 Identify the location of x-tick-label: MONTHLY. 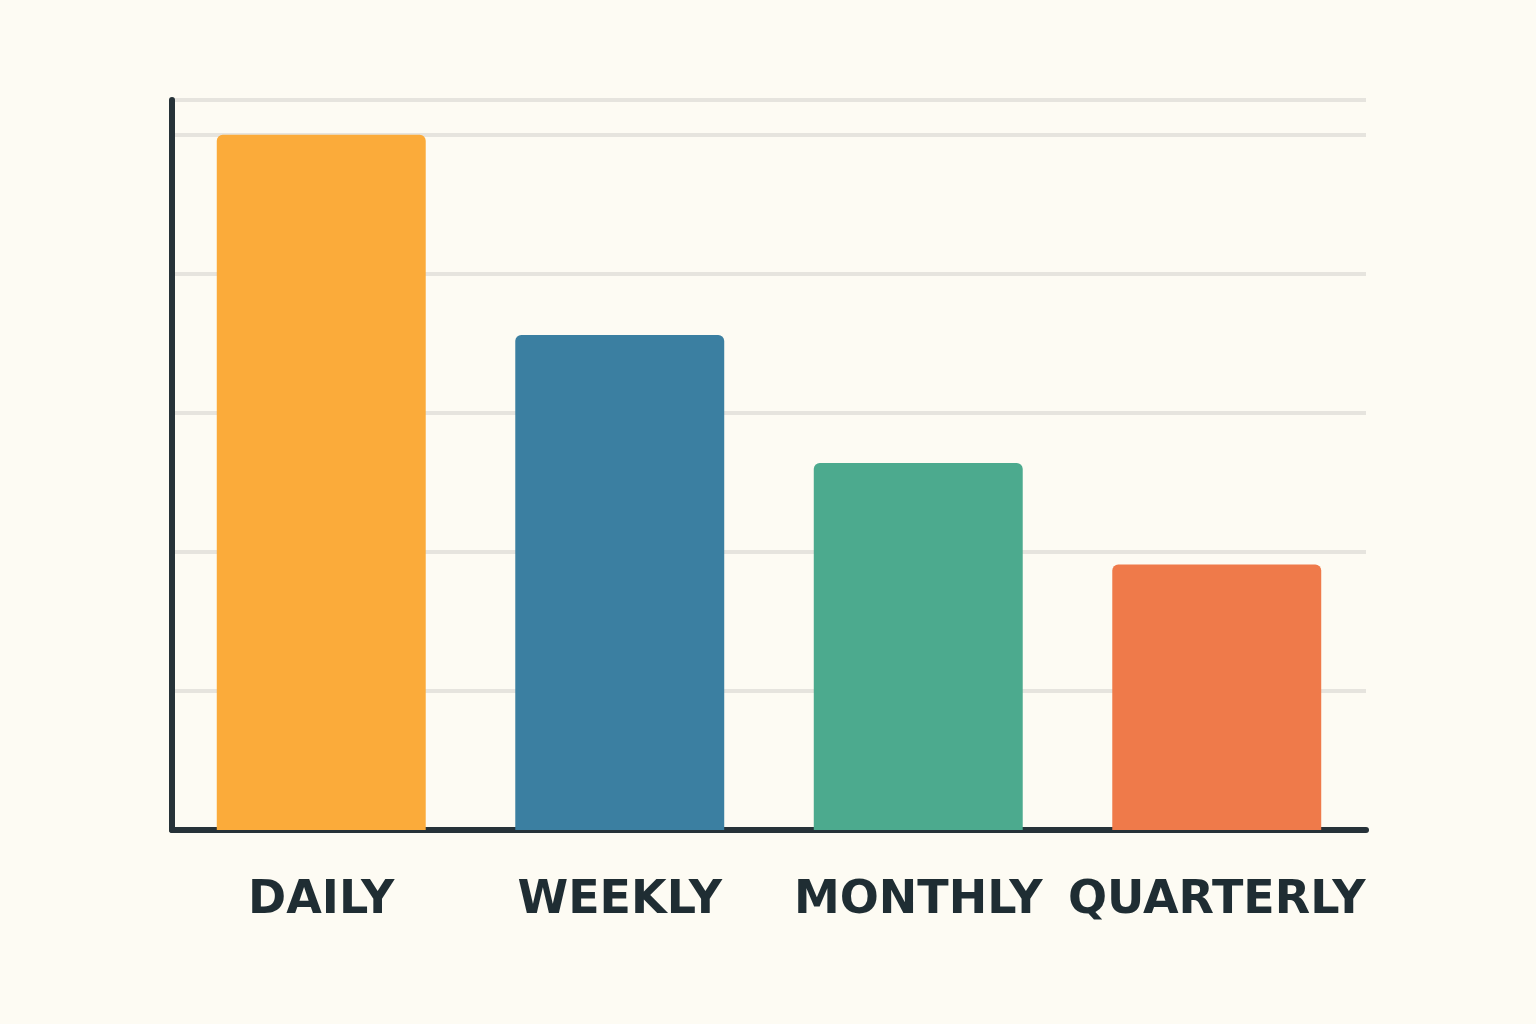
(918, 897).